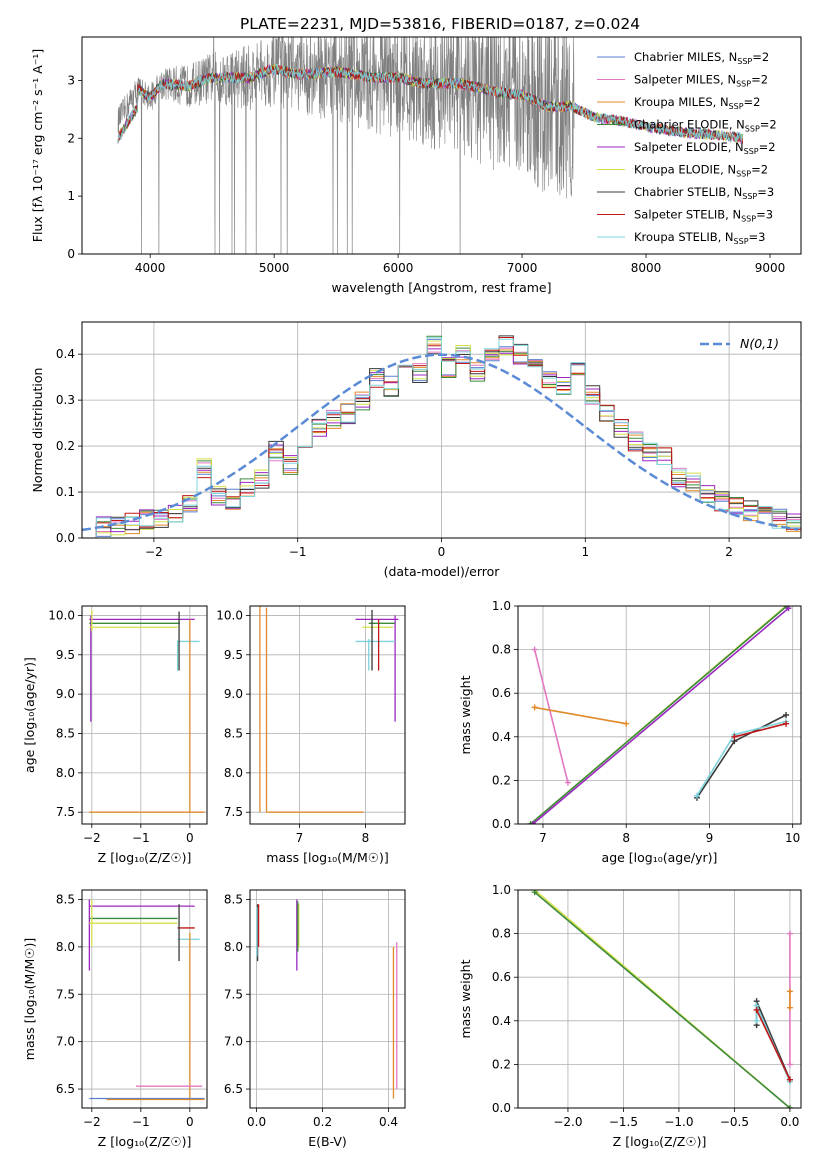 The image size is (819, 1170). What do you see at coordinates (65, 538) in the screenshot?
I see `y-tick-label: 0.0` at bounding box center [65, 538].